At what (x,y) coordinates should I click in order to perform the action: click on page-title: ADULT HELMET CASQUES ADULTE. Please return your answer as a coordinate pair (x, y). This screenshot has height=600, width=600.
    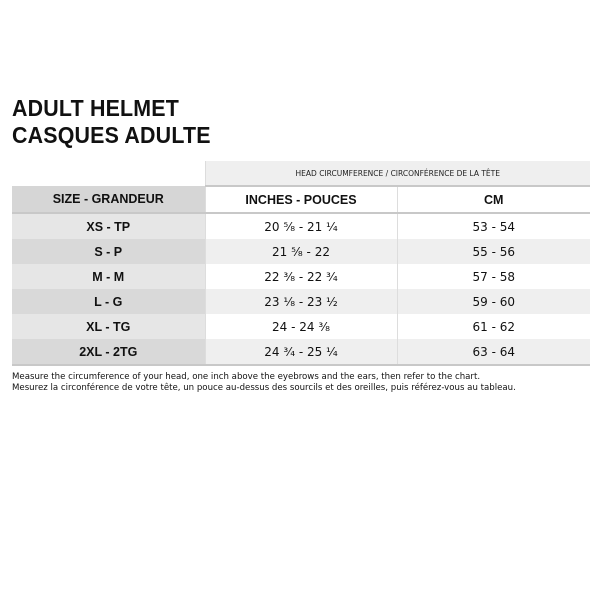
    Looking at the image, I should click on (111, 122).